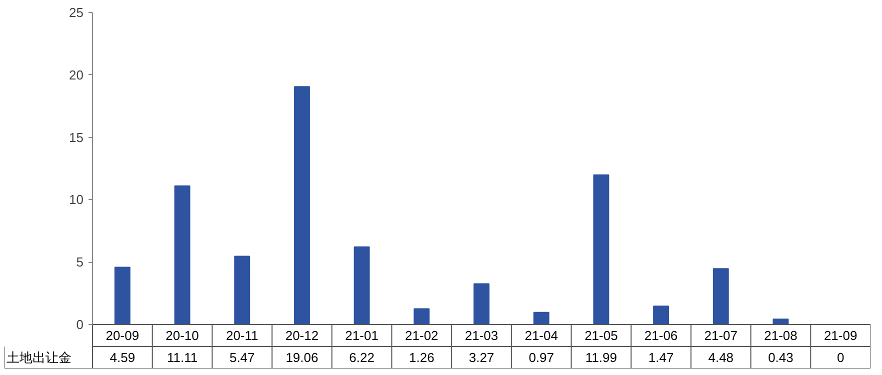 The height and width of the screenshot is (375, 882). I want to click on data-label: 0.97, so click(541, 357).